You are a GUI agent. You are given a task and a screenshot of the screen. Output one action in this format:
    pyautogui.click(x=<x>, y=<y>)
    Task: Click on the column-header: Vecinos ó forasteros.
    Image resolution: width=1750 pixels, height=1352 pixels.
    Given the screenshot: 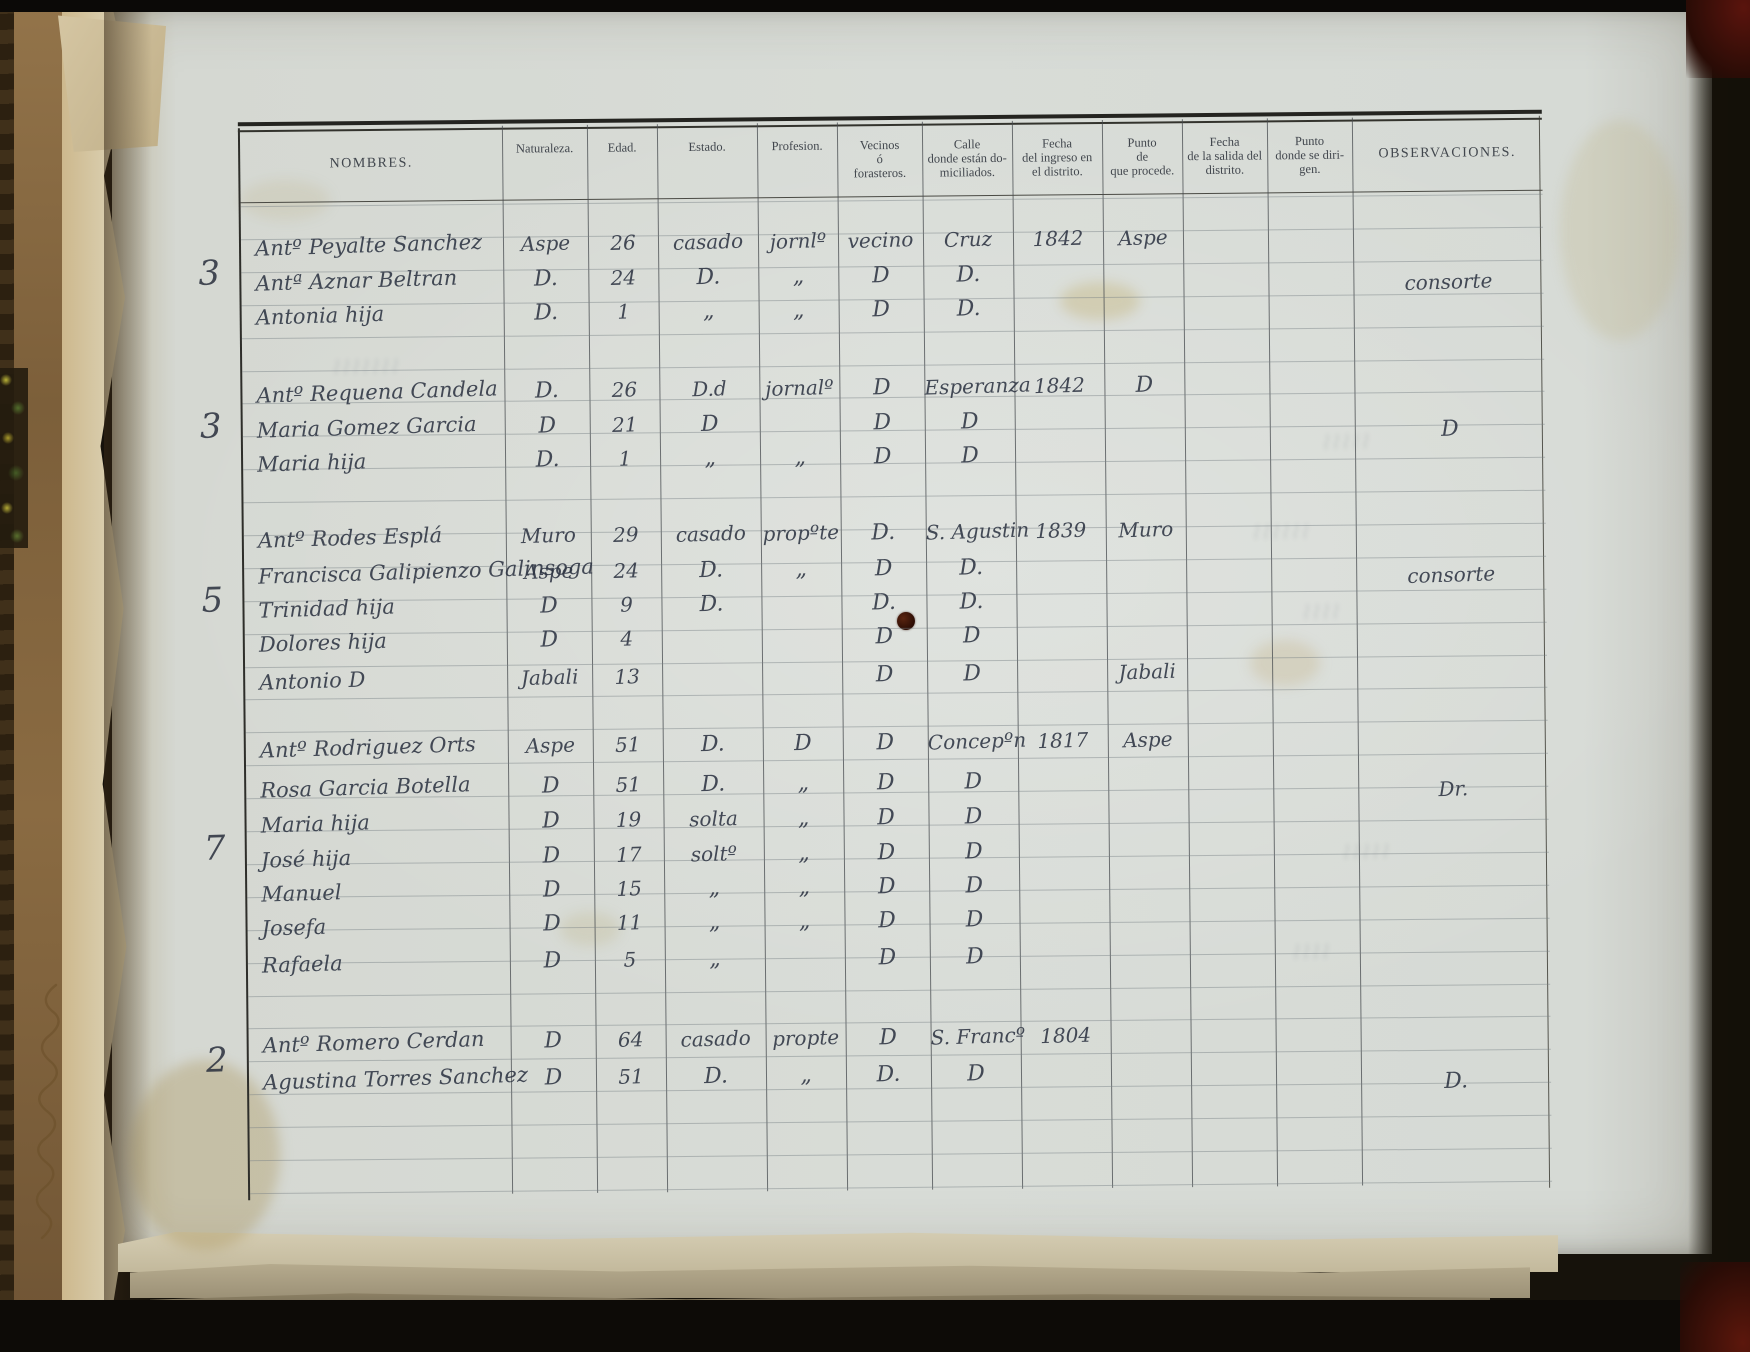 What is the action you would take?
    pyautogui.click(x=880, y=159)
    